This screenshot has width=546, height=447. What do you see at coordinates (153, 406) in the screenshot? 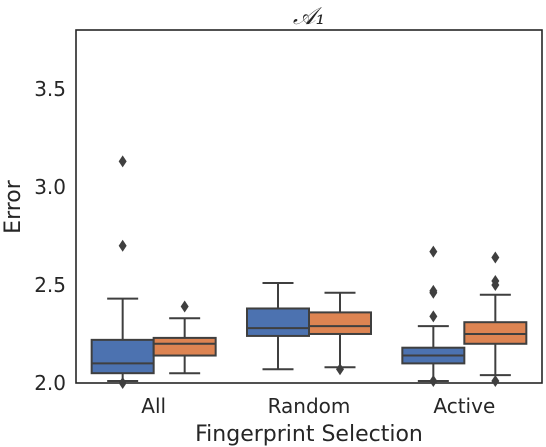
I see `x-tick-label: All` at bounding box center [153, 406].